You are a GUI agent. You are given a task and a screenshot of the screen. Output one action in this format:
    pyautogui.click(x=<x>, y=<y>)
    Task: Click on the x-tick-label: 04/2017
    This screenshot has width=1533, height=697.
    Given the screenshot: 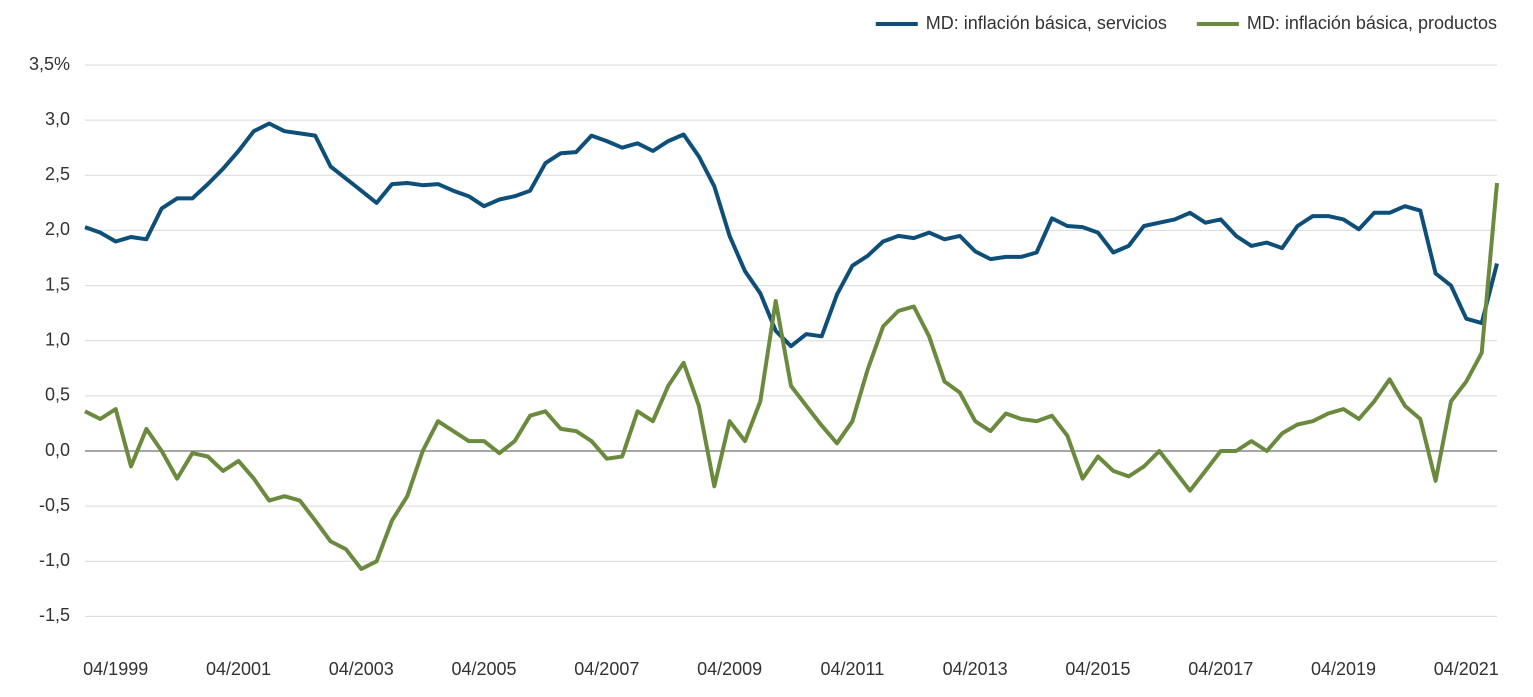 What is the action you would take?
    pyautogui.click(x=1220, y=669)
    